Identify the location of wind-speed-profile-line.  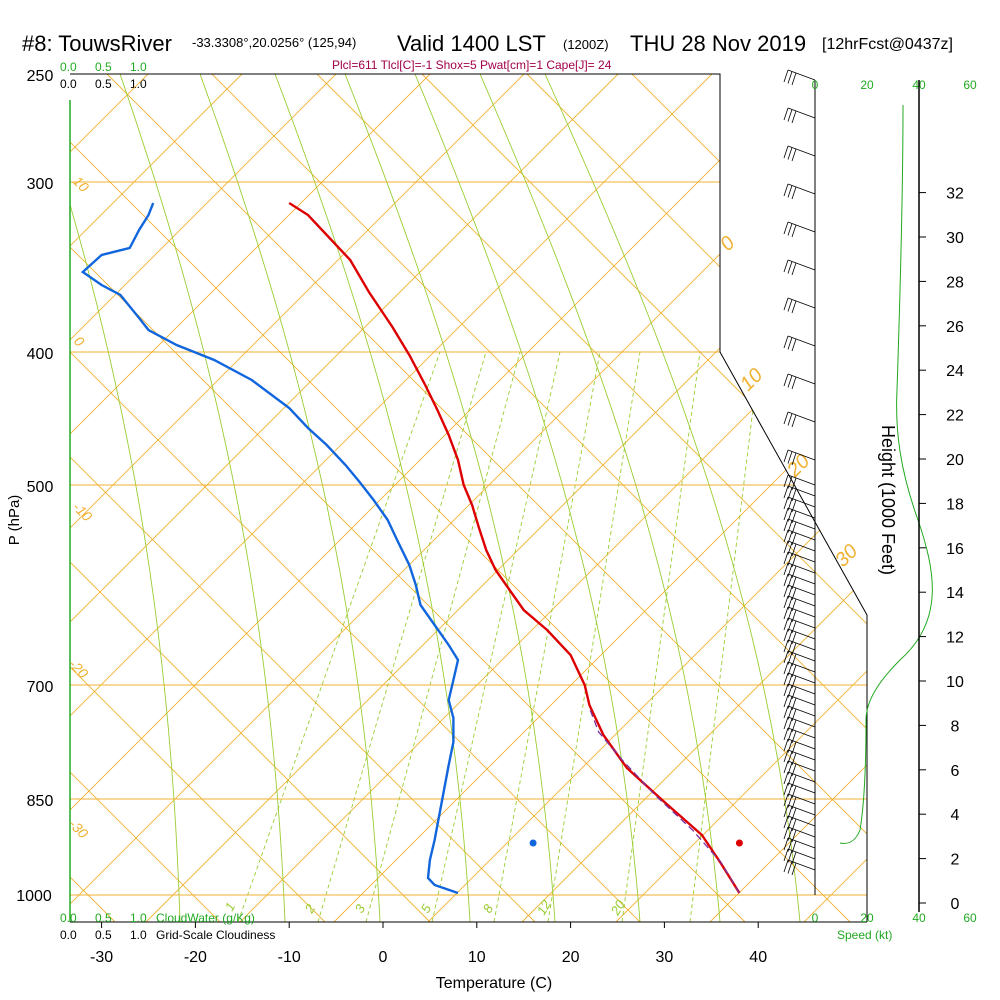
(886, 474).